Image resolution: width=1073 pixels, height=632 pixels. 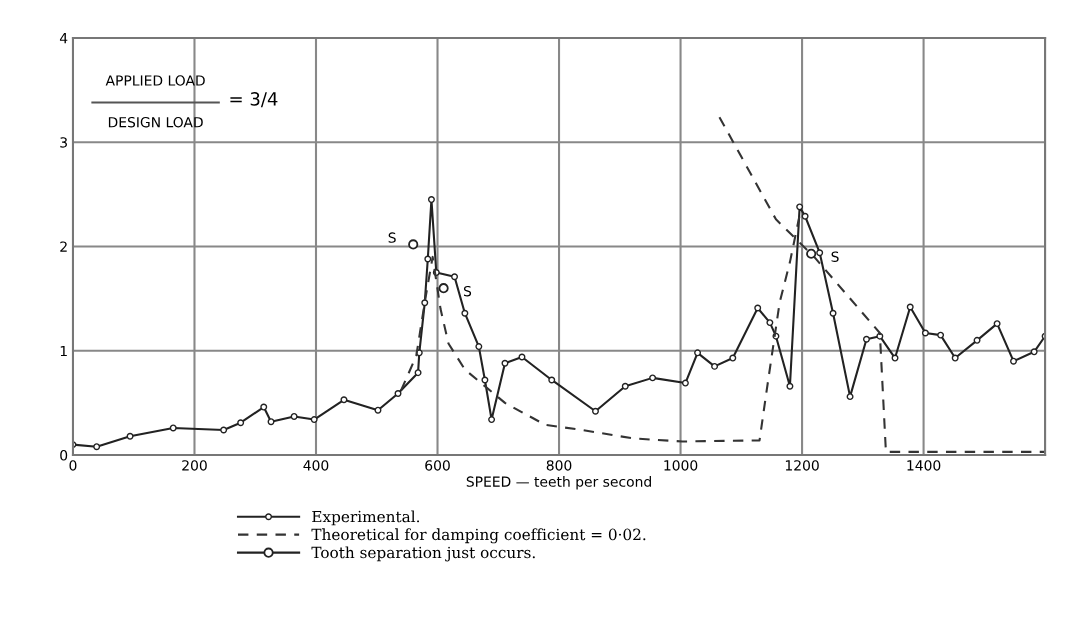 What do you see at coordinates (437, 465) in the screenshot?
I see `x-tick-label: 600` at bounding box center [437, 465].